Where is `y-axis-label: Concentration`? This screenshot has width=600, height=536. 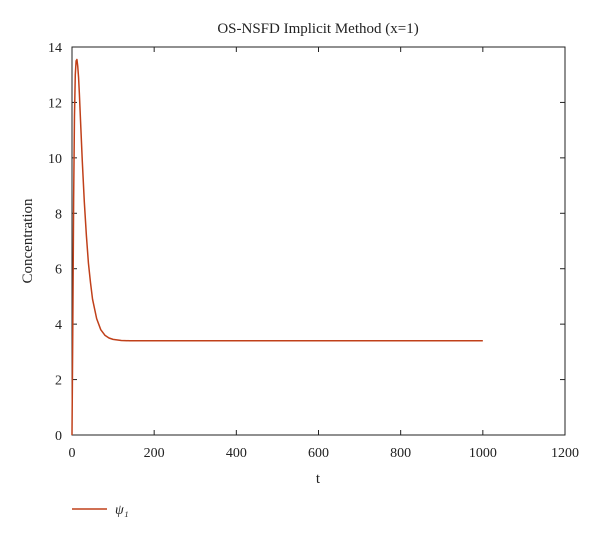 y-axis-label: Concentration is located at coordinates (28, 240).